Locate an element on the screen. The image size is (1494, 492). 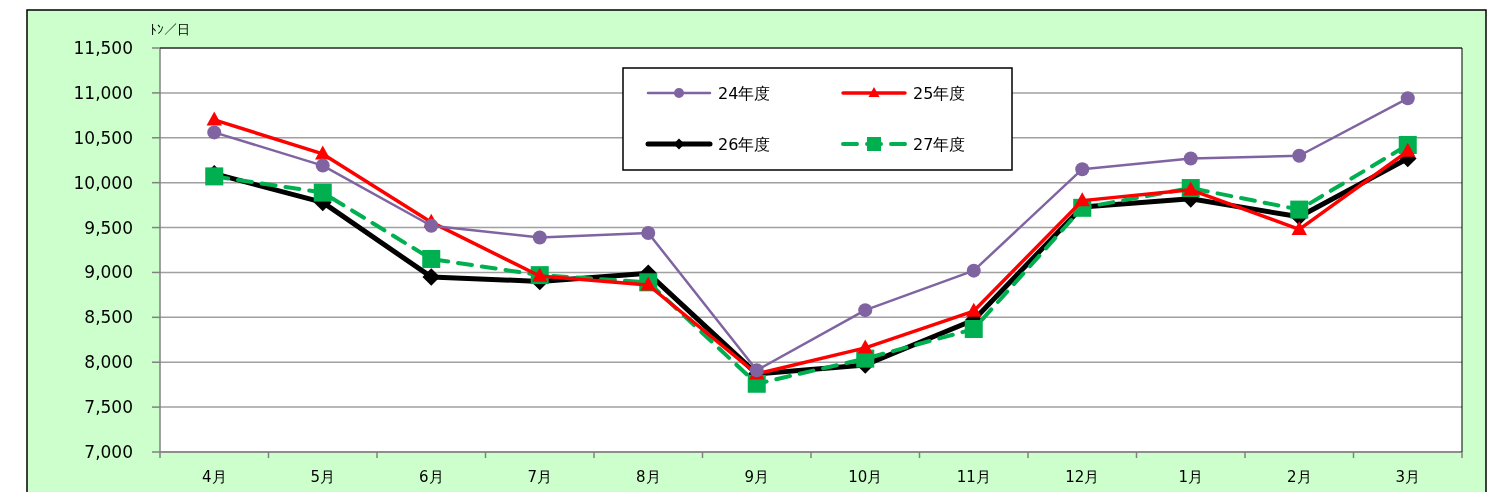
x-tick-label: 10月 is located at coordinates (865, 477).